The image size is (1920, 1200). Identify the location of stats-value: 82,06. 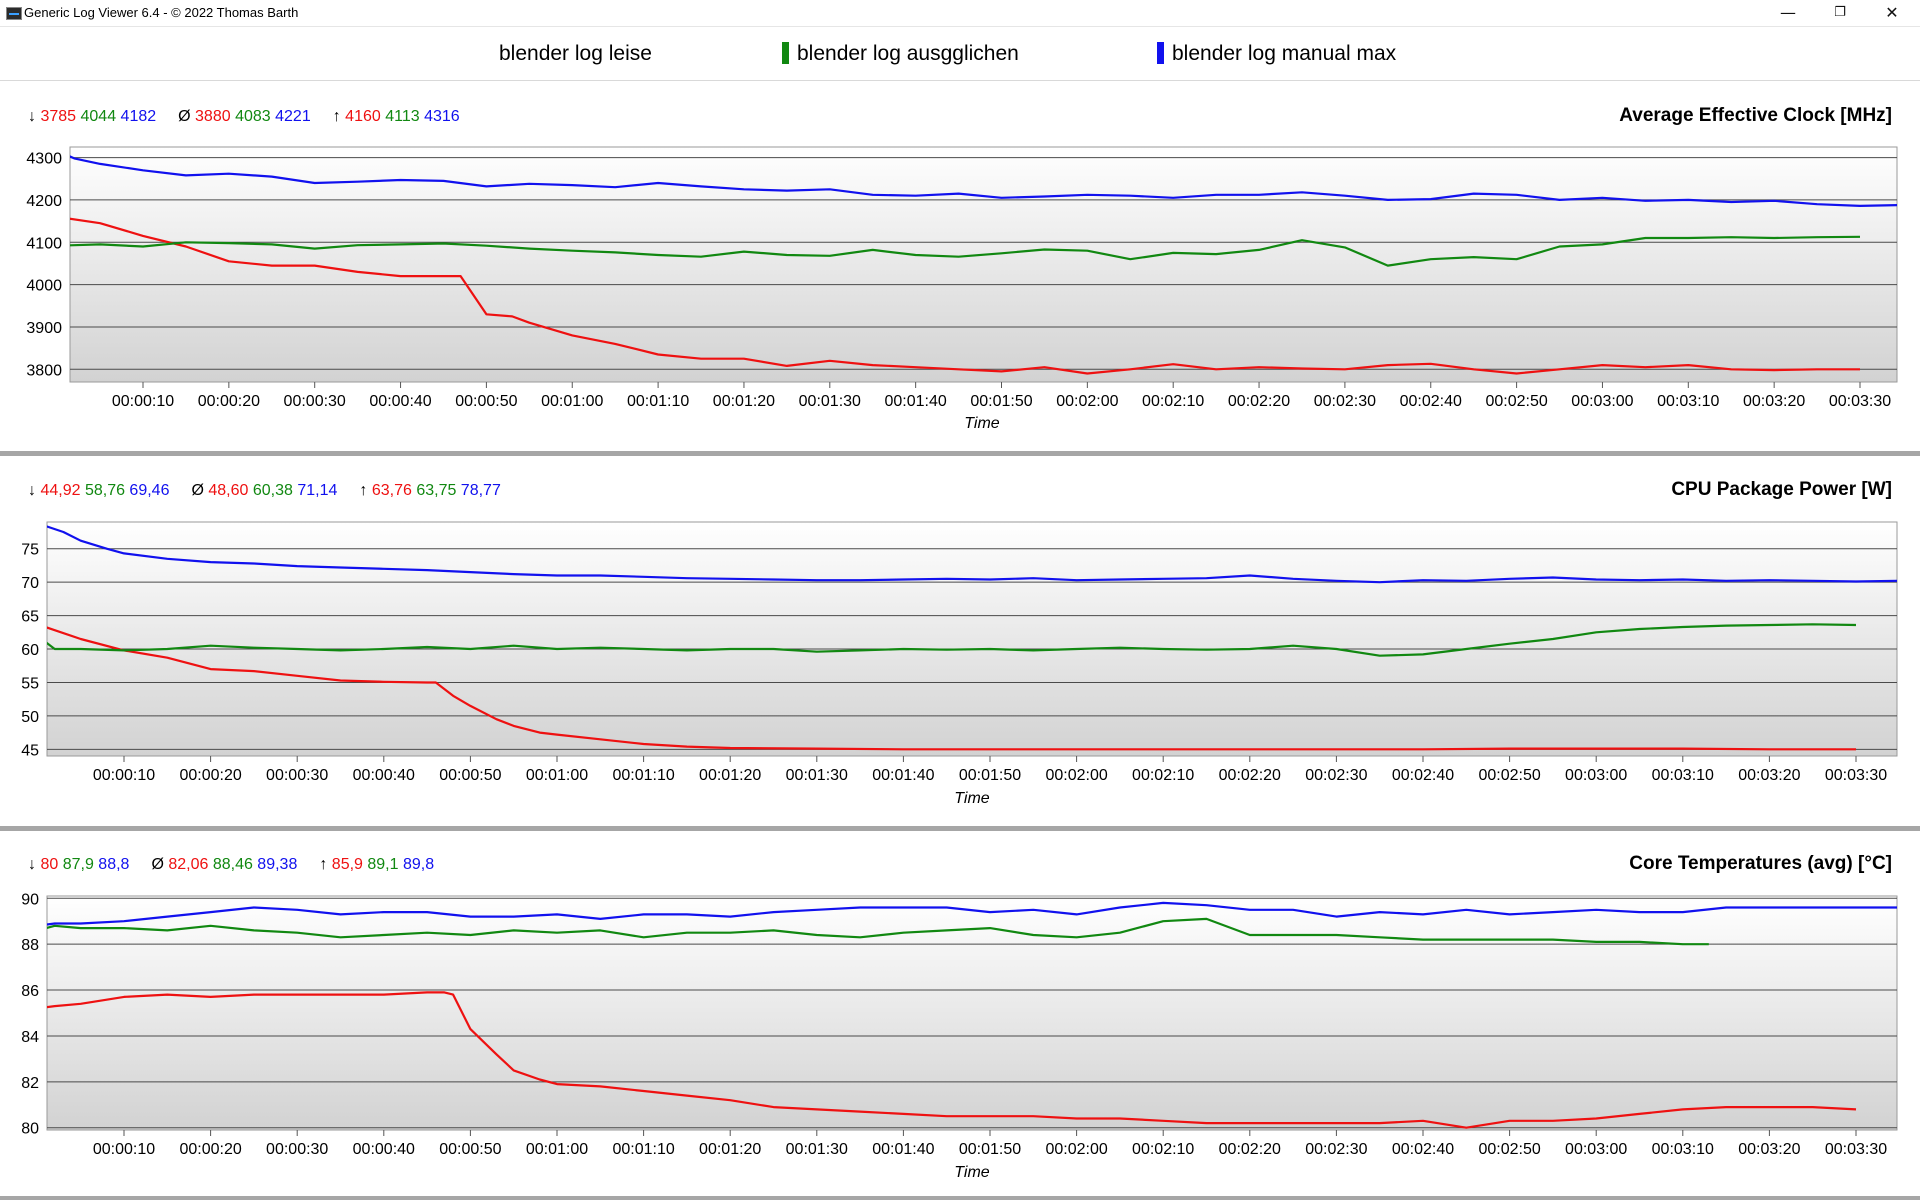
(188, 864).